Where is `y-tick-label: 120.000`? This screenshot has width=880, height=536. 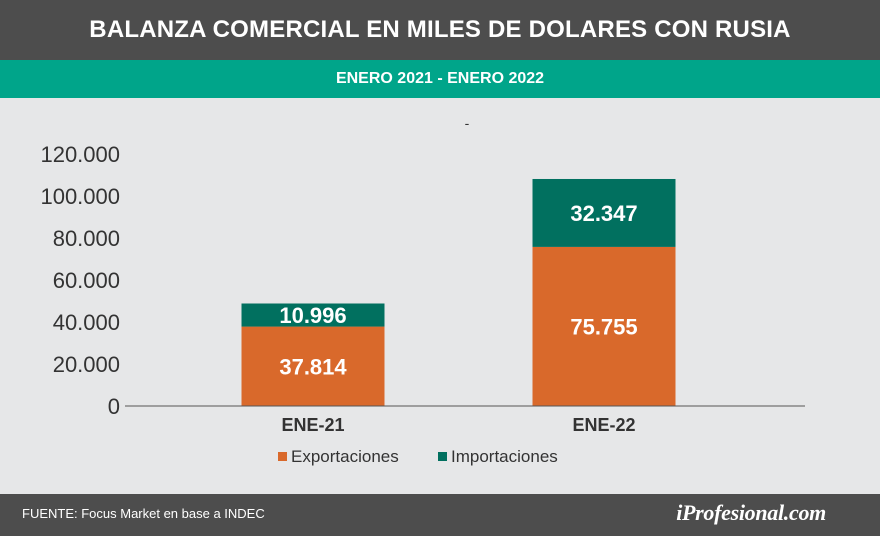 y-tick-label: 120.000 is located at coordinates (80, 154).